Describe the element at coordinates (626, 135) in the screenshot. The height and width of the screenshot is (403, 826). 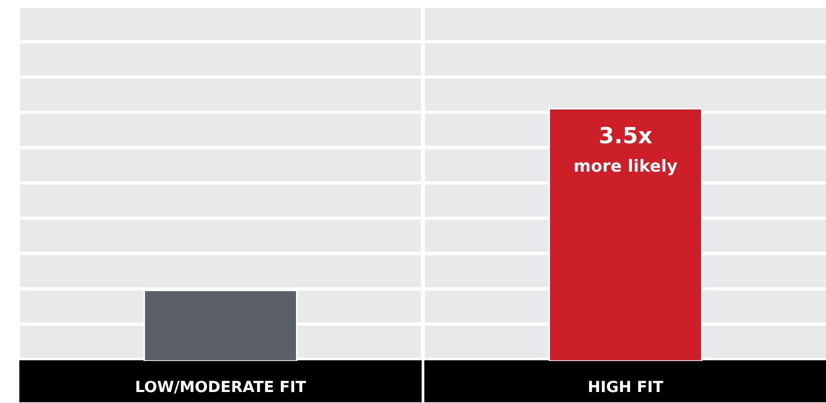
I see `annotation: 3.5x` at that location.